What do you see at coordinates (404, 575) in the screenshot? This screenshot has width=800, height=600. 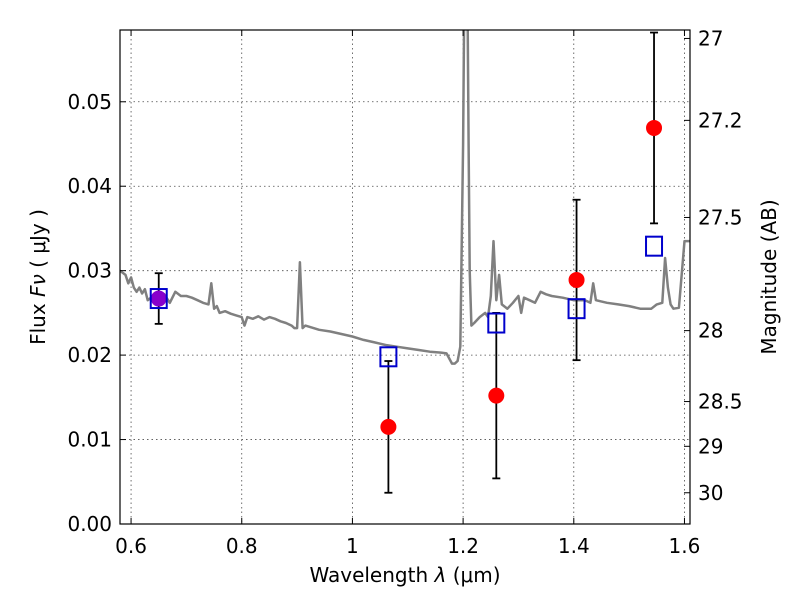 I see `x-axis-label: Wavelength λ (μm)` at bounding box center [404, 575].